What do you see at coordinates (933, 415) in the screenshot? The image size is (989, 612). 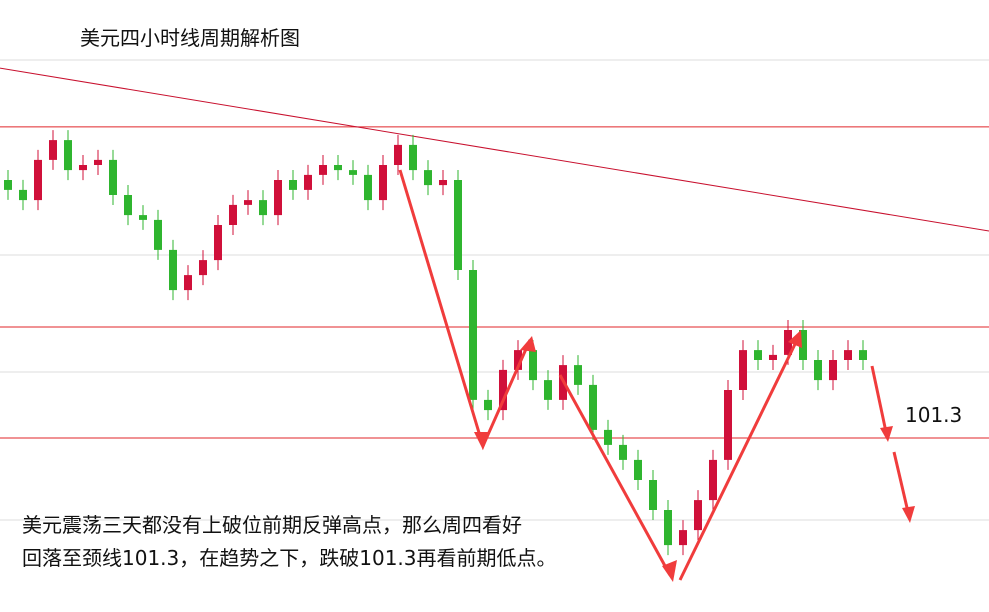 I see `level-label: 101.3` at bounding box center [933, 415].